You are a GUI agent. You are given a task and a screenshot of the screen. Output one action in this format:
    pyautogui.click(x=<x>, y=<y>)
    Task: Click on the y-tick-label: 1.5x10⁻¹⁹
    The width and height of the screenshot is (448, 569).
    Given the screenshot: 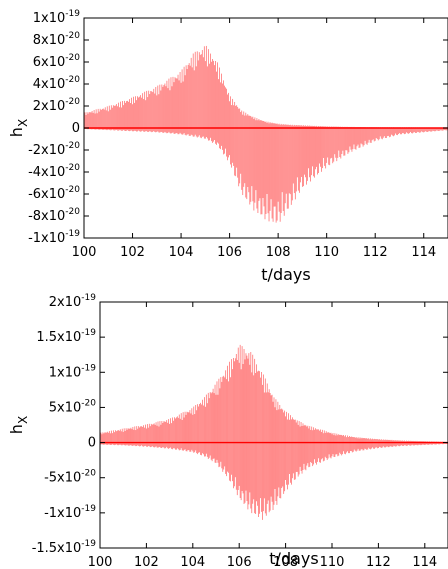 What is the action you would take?
    pyautogui.click(x=66, y=336)
    